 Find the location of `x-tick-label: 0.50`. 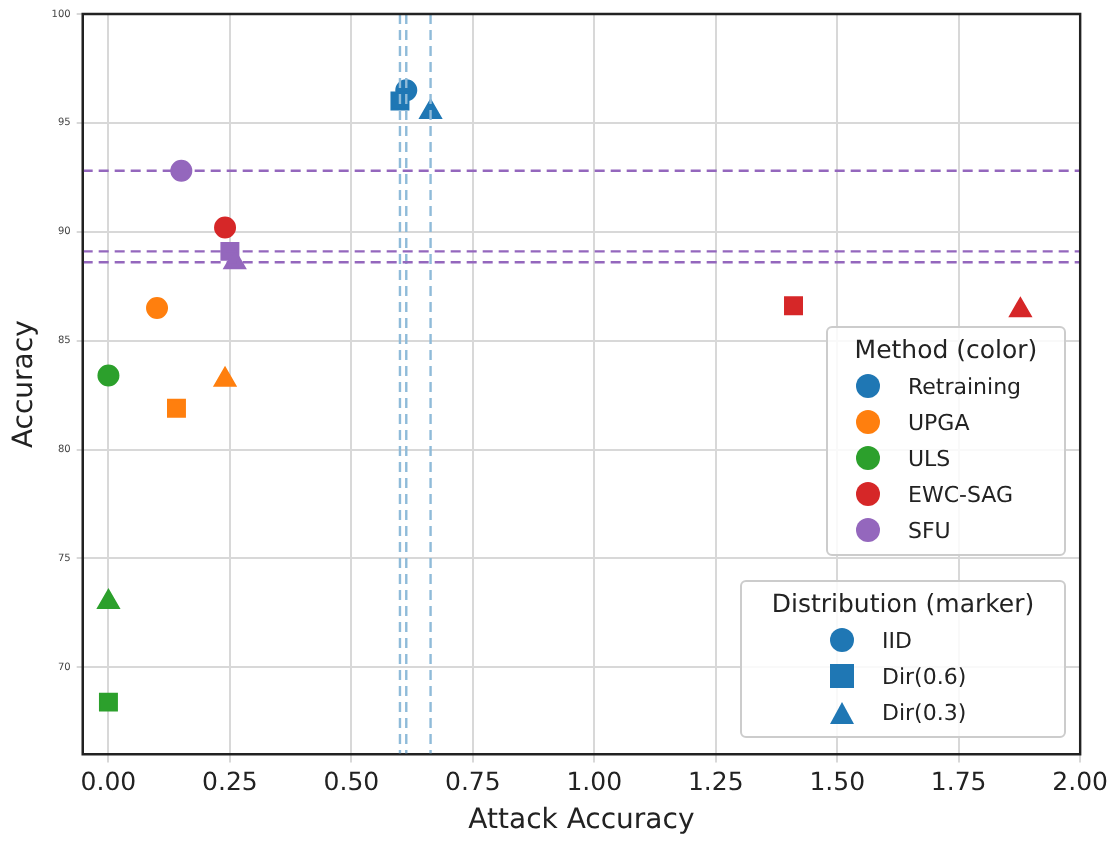

x-tick-label: 0.50 is located at coordinates (351, 780).